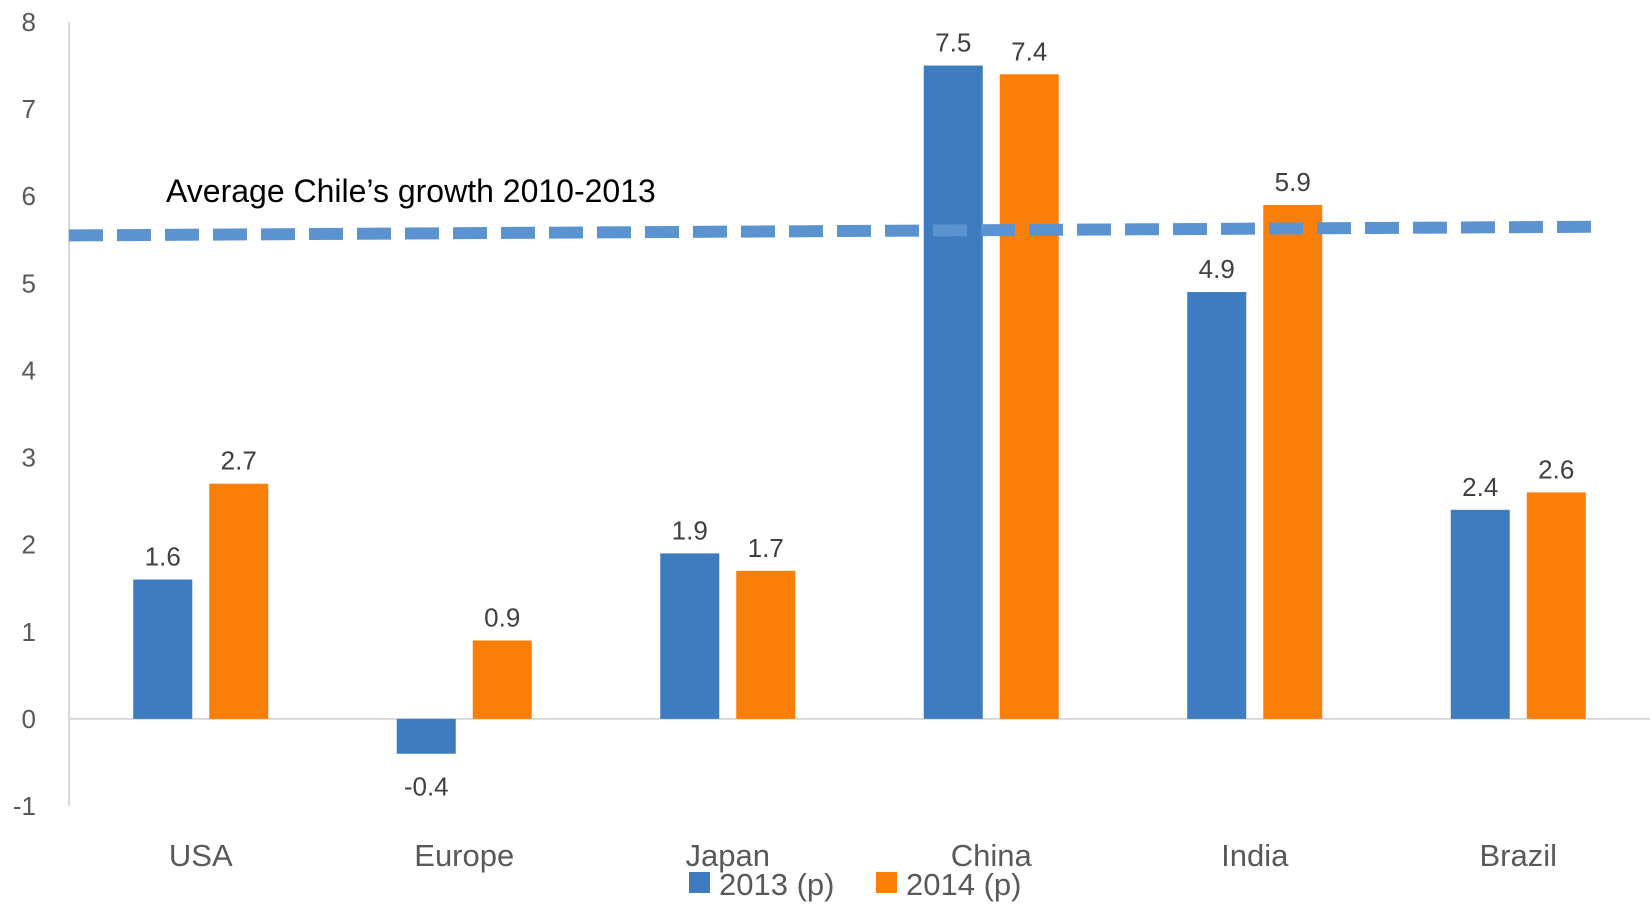  Describe the element at coordinates (29, 458) in the screenshot. I see `y-tick-label: 3` at that location.